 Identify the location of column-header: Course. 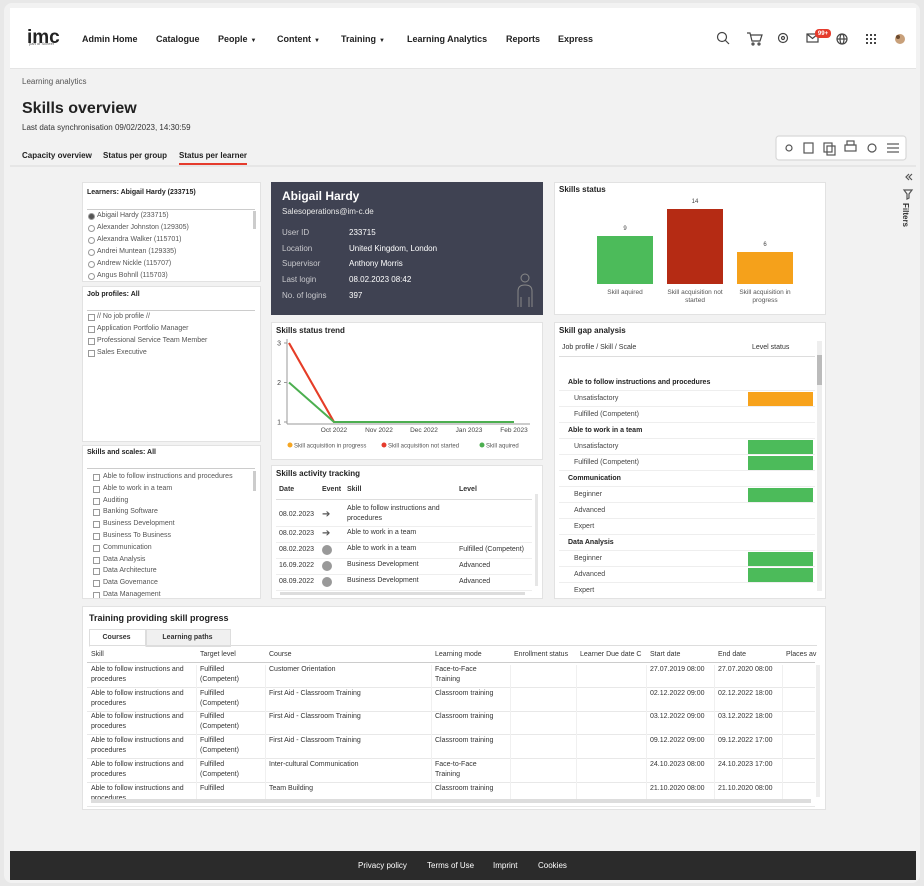
(280, 654).